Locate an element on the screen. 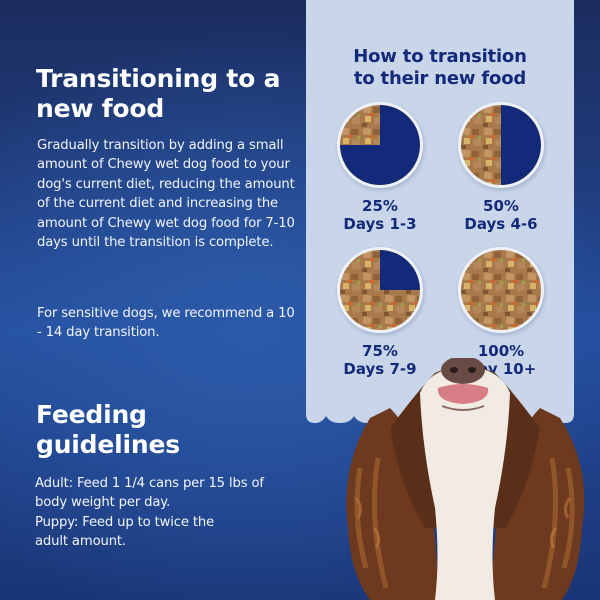  pie-50-icon is located at coordinates (501, 145).